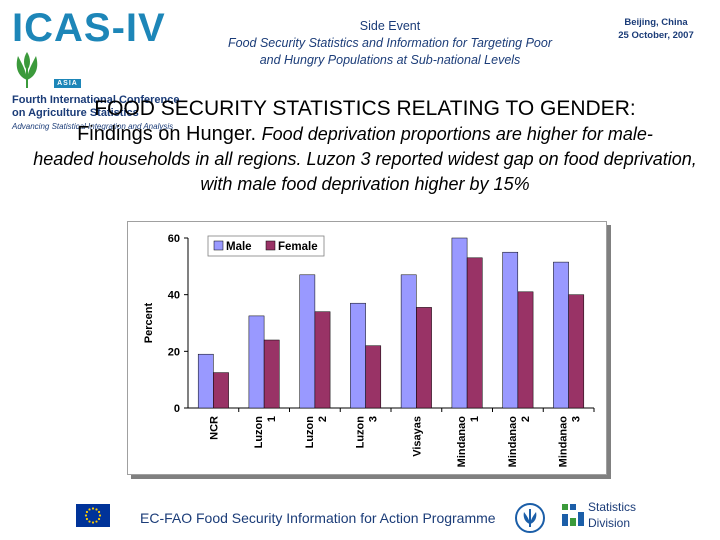 The height and width of the screenshot is (540, 720). I want to click on logo-wordmark: ICAS-IV ASIA, so click(102, 50).